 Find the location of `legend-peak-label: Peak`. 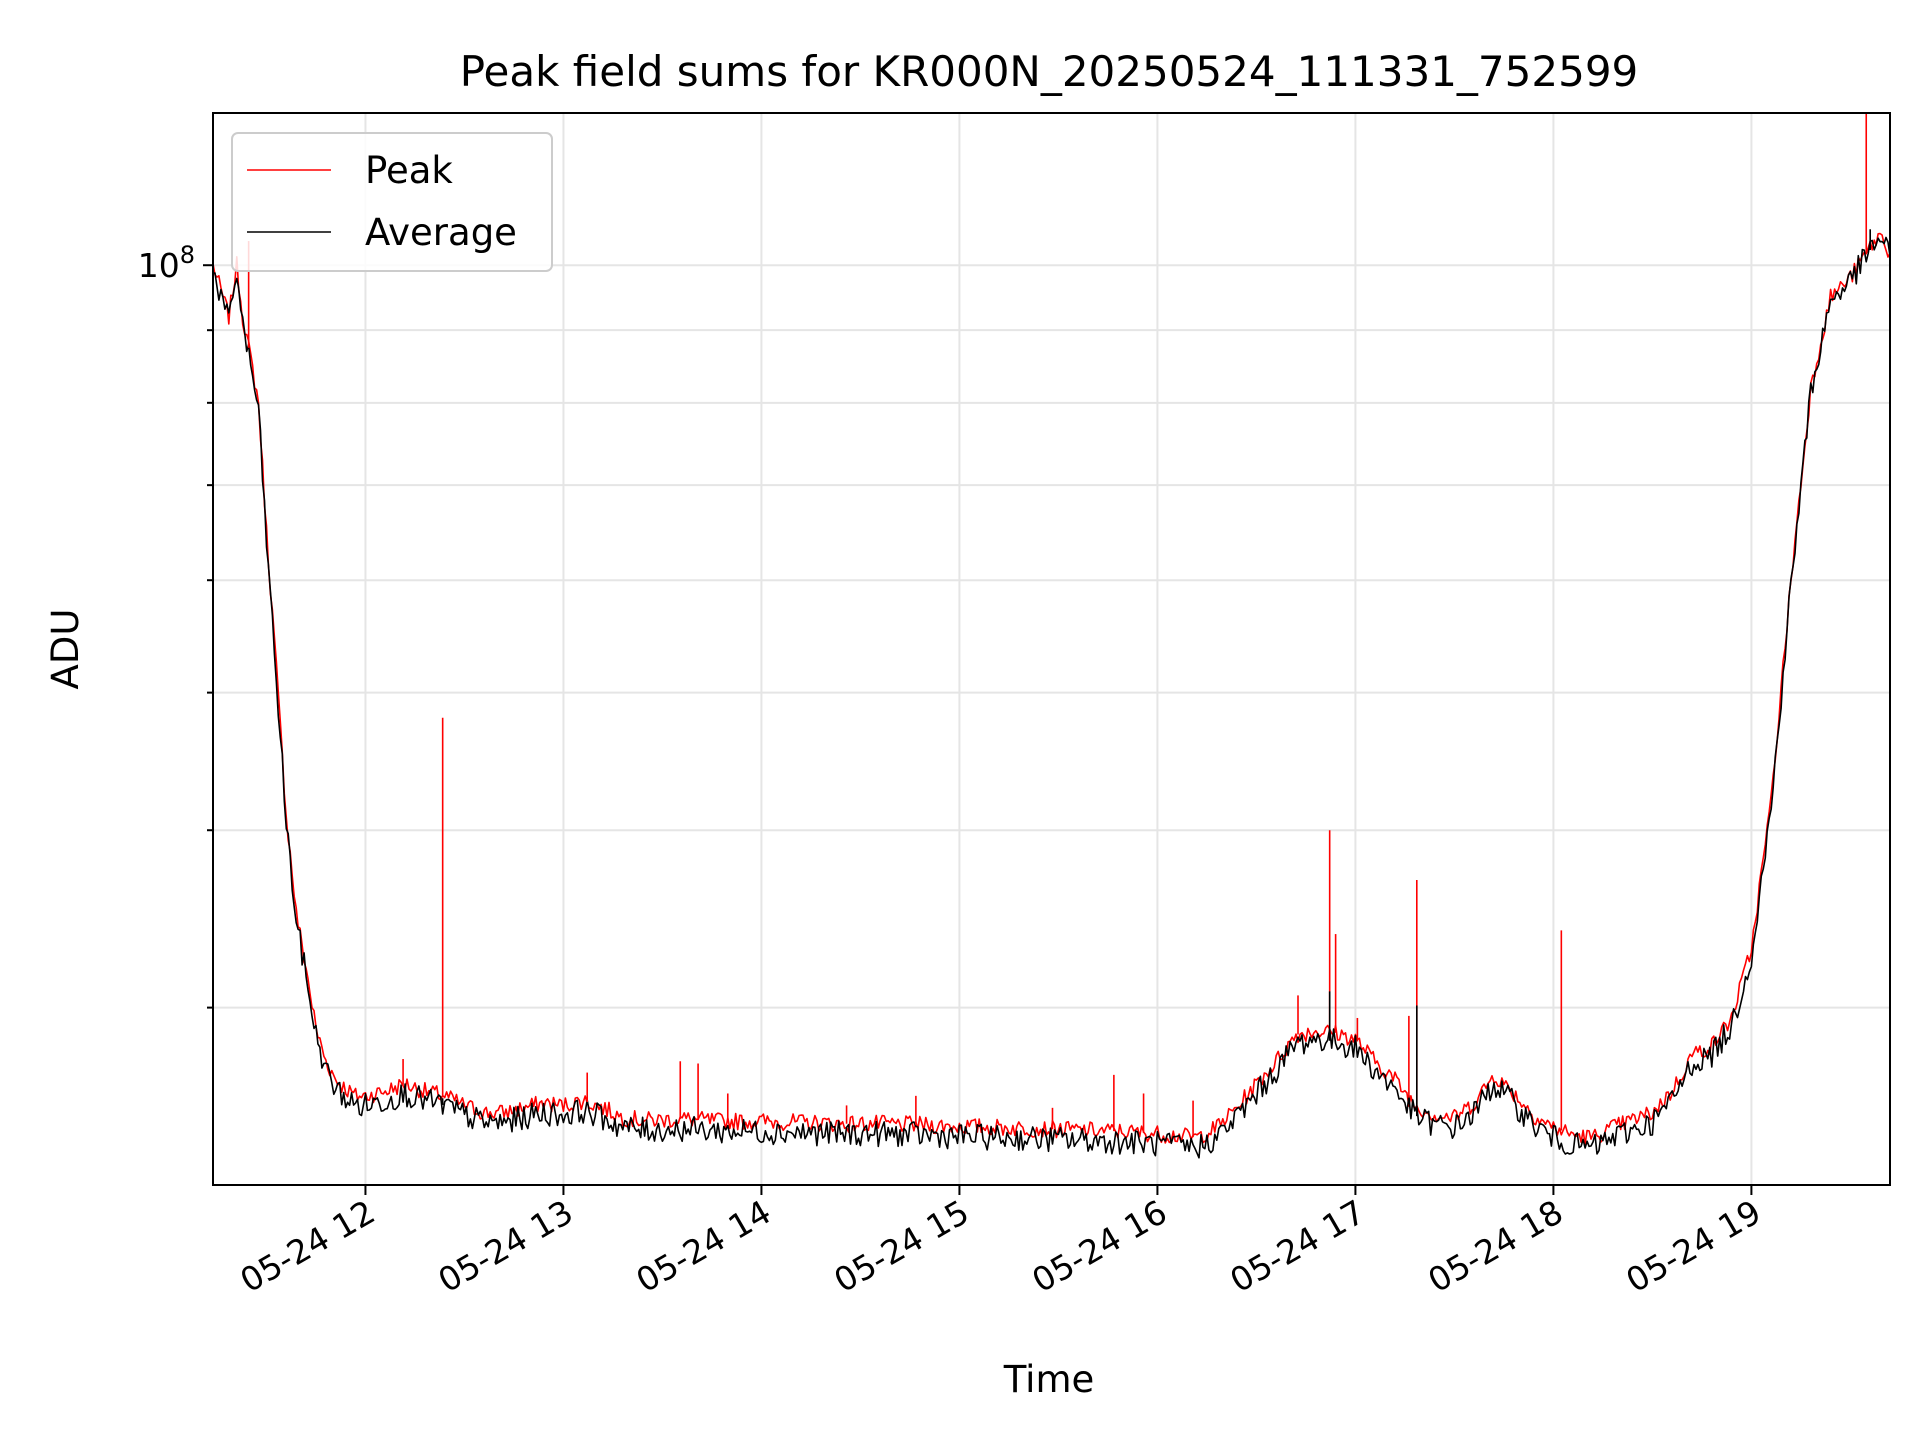

legend-peak-label: Peak is located at coordinates (409, 170).